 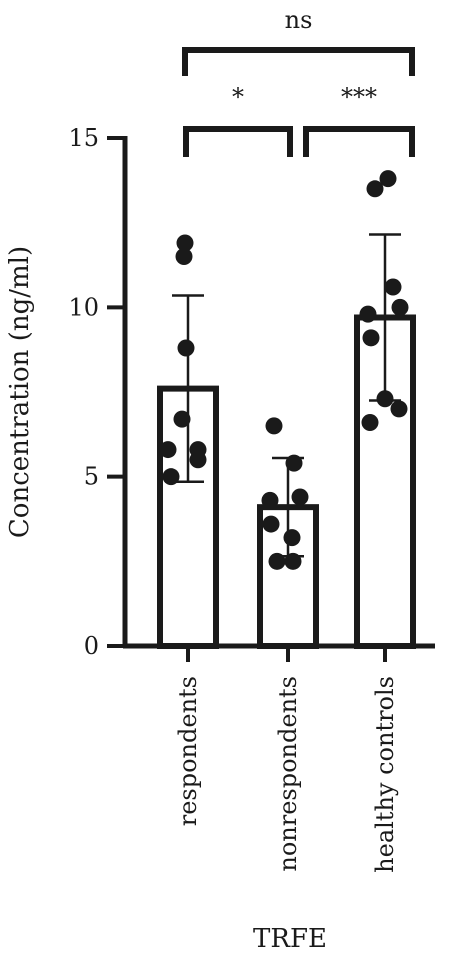 I want to click on significance-label: *, so click(x=238, y=97).